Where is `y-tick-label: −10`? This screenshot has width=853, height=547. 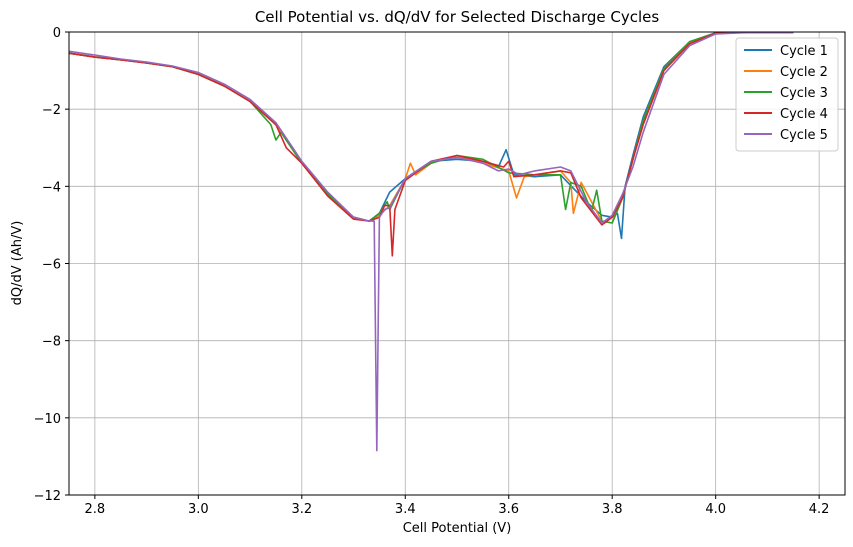
y-tick-label: −10 is located at coordinates (47, 419).